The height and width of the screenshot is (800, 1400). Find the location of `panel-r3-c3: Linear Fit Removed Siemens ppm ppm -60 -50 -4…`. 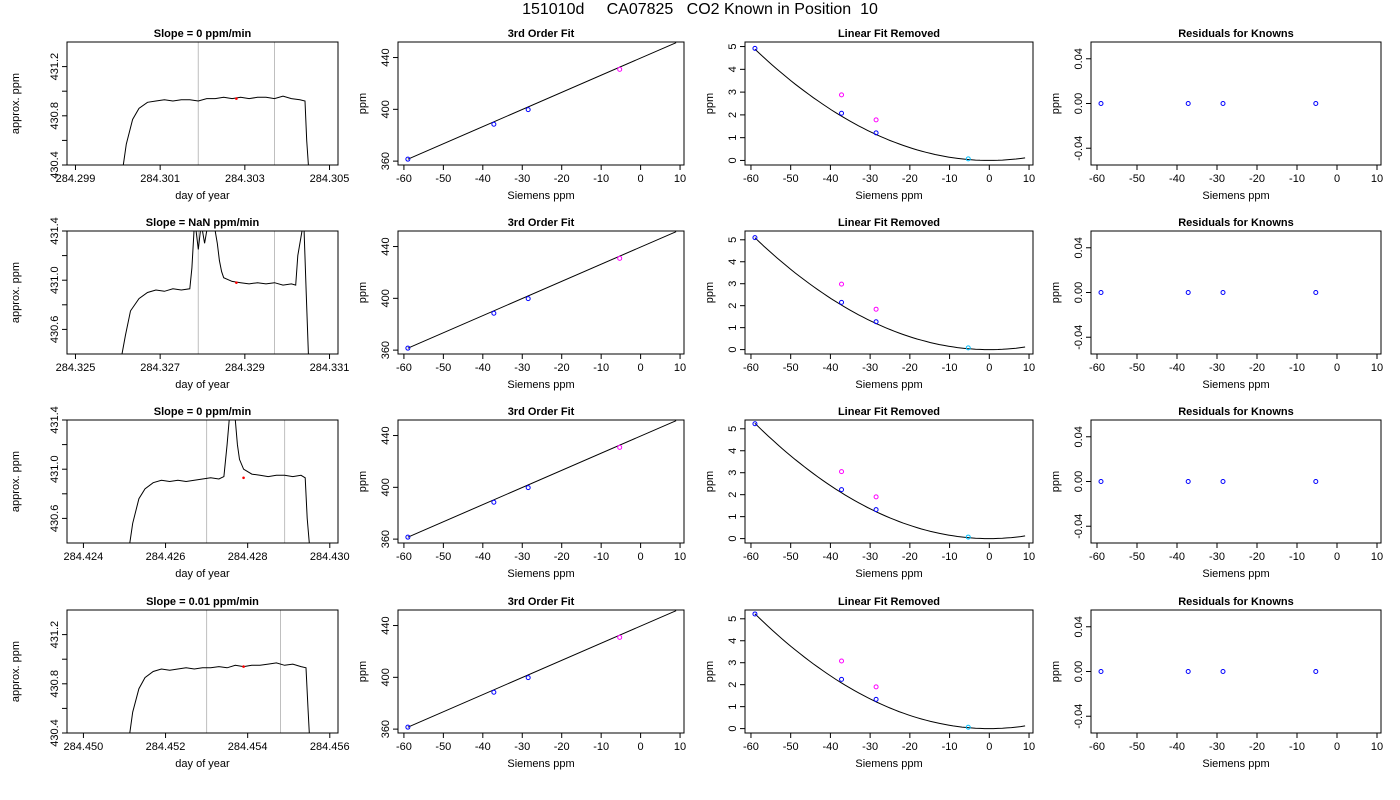

panel-r3-c3: Linear Fit Removed Siemens ppm ppm -60 -50 -4… is located at coordinates (869, 493).